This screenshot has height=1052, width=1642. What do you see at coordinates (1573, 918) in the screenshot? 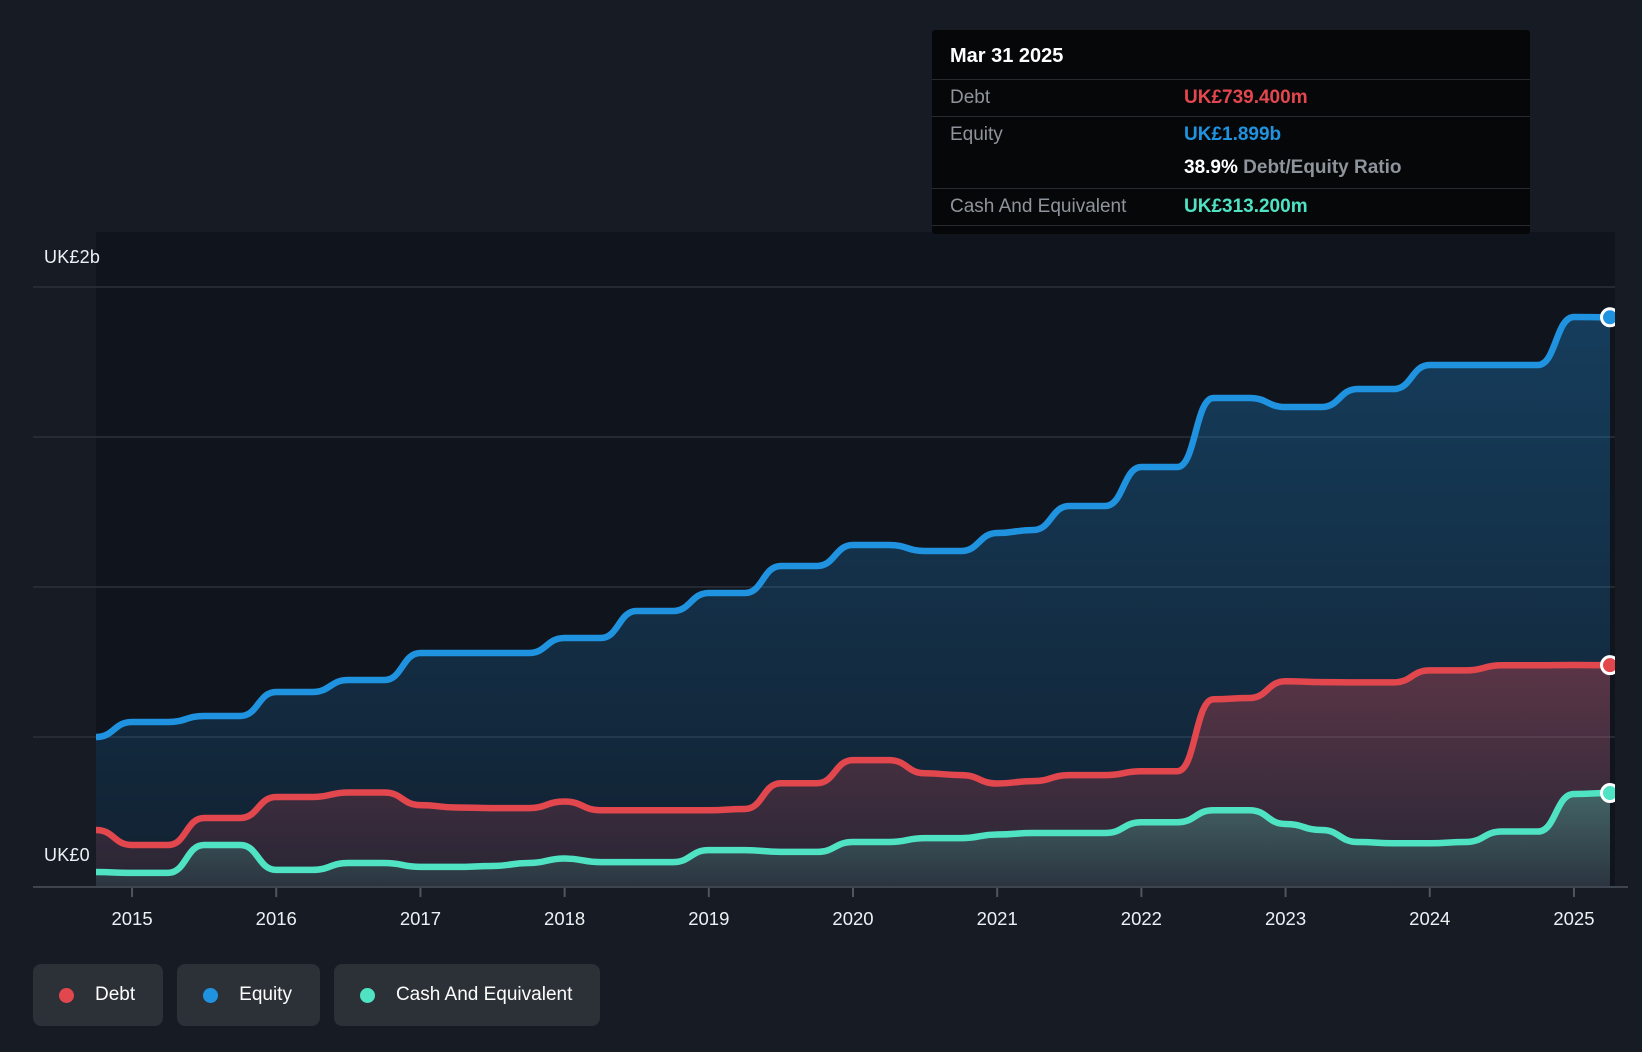
I see `x-axis-label-2025: 2025` at bounding box center [1573, 918].